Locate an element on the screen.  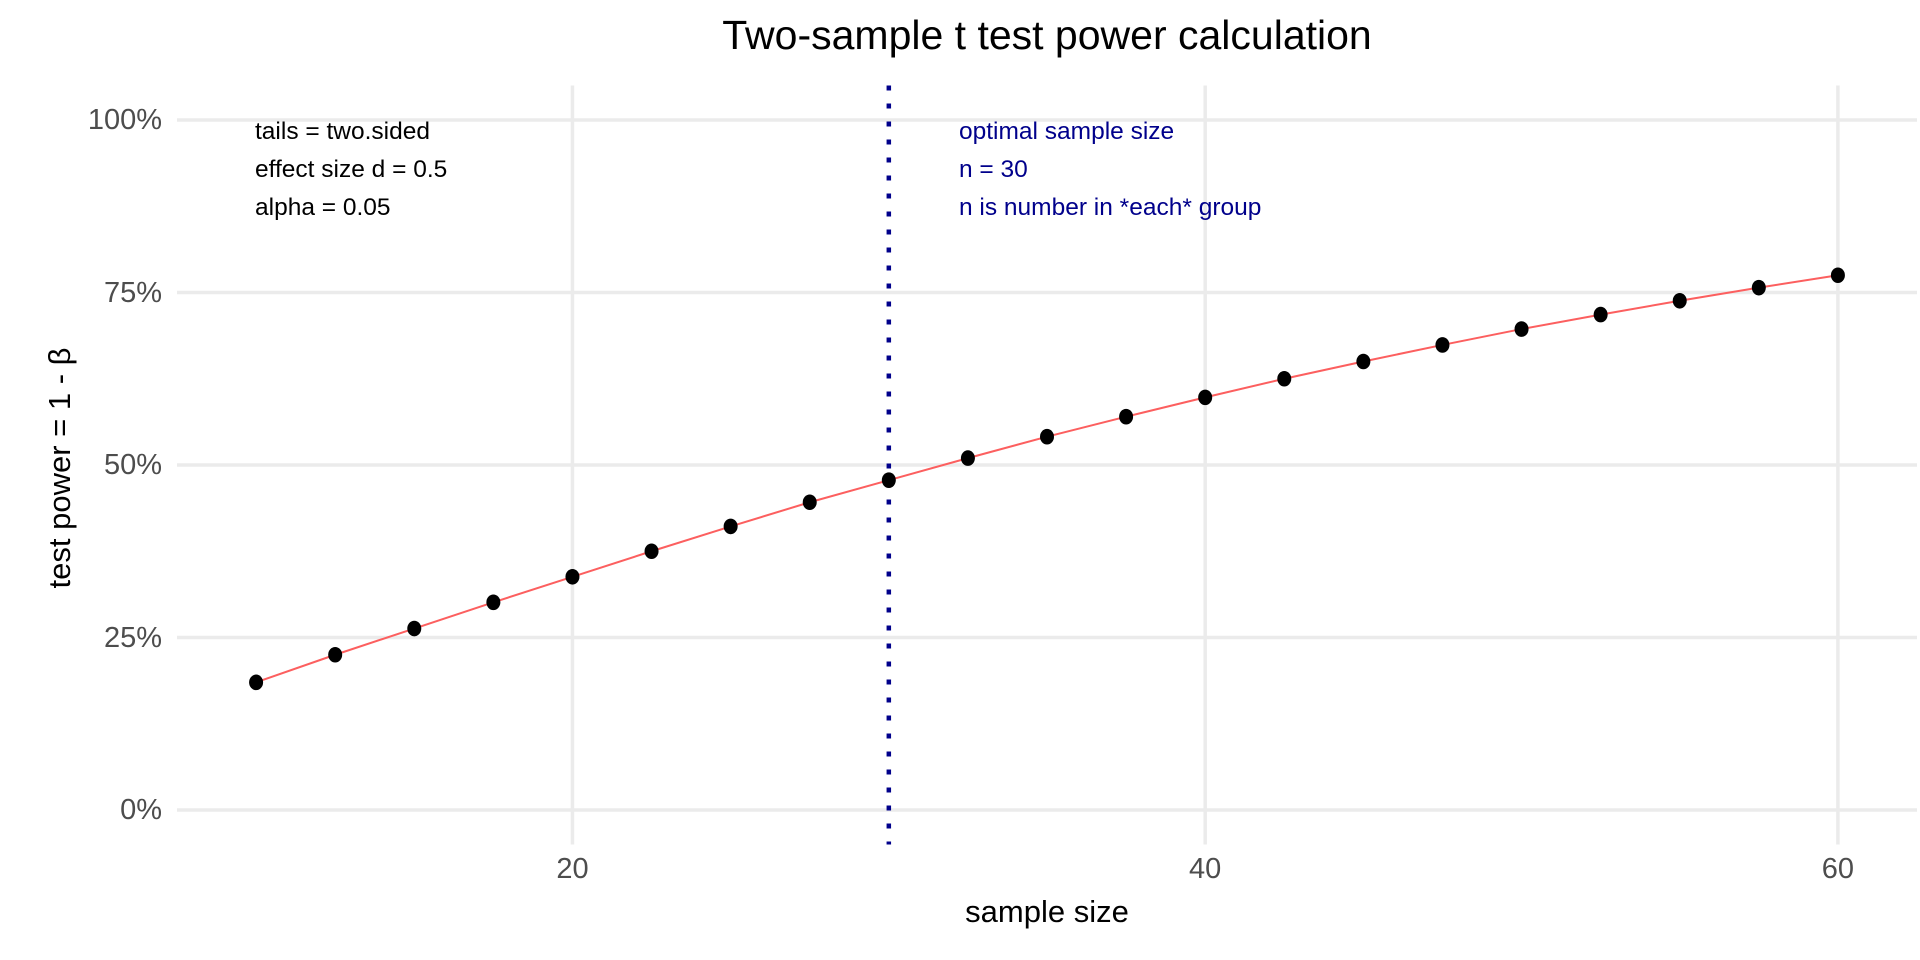
y-tick-label: 75% is located at coordinates (132, 292).